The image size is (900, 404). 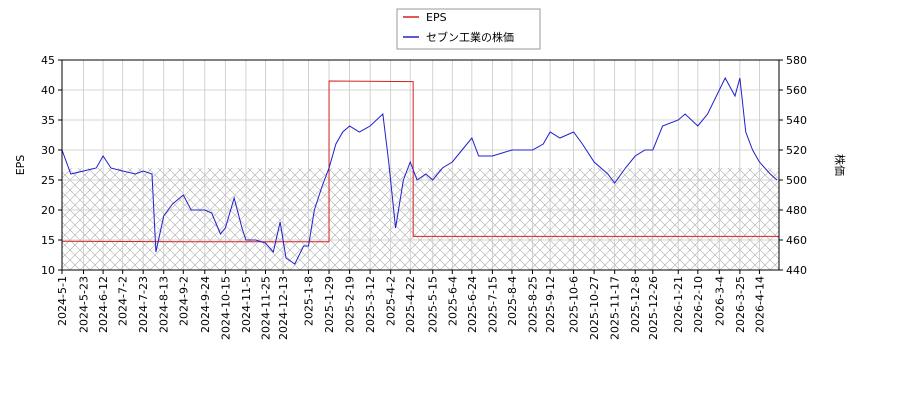 What do you see at coordinates (615, 308) in the screenshot?
I see `x-tick-label: 2025-11-17` at bounding box center [615, 308].